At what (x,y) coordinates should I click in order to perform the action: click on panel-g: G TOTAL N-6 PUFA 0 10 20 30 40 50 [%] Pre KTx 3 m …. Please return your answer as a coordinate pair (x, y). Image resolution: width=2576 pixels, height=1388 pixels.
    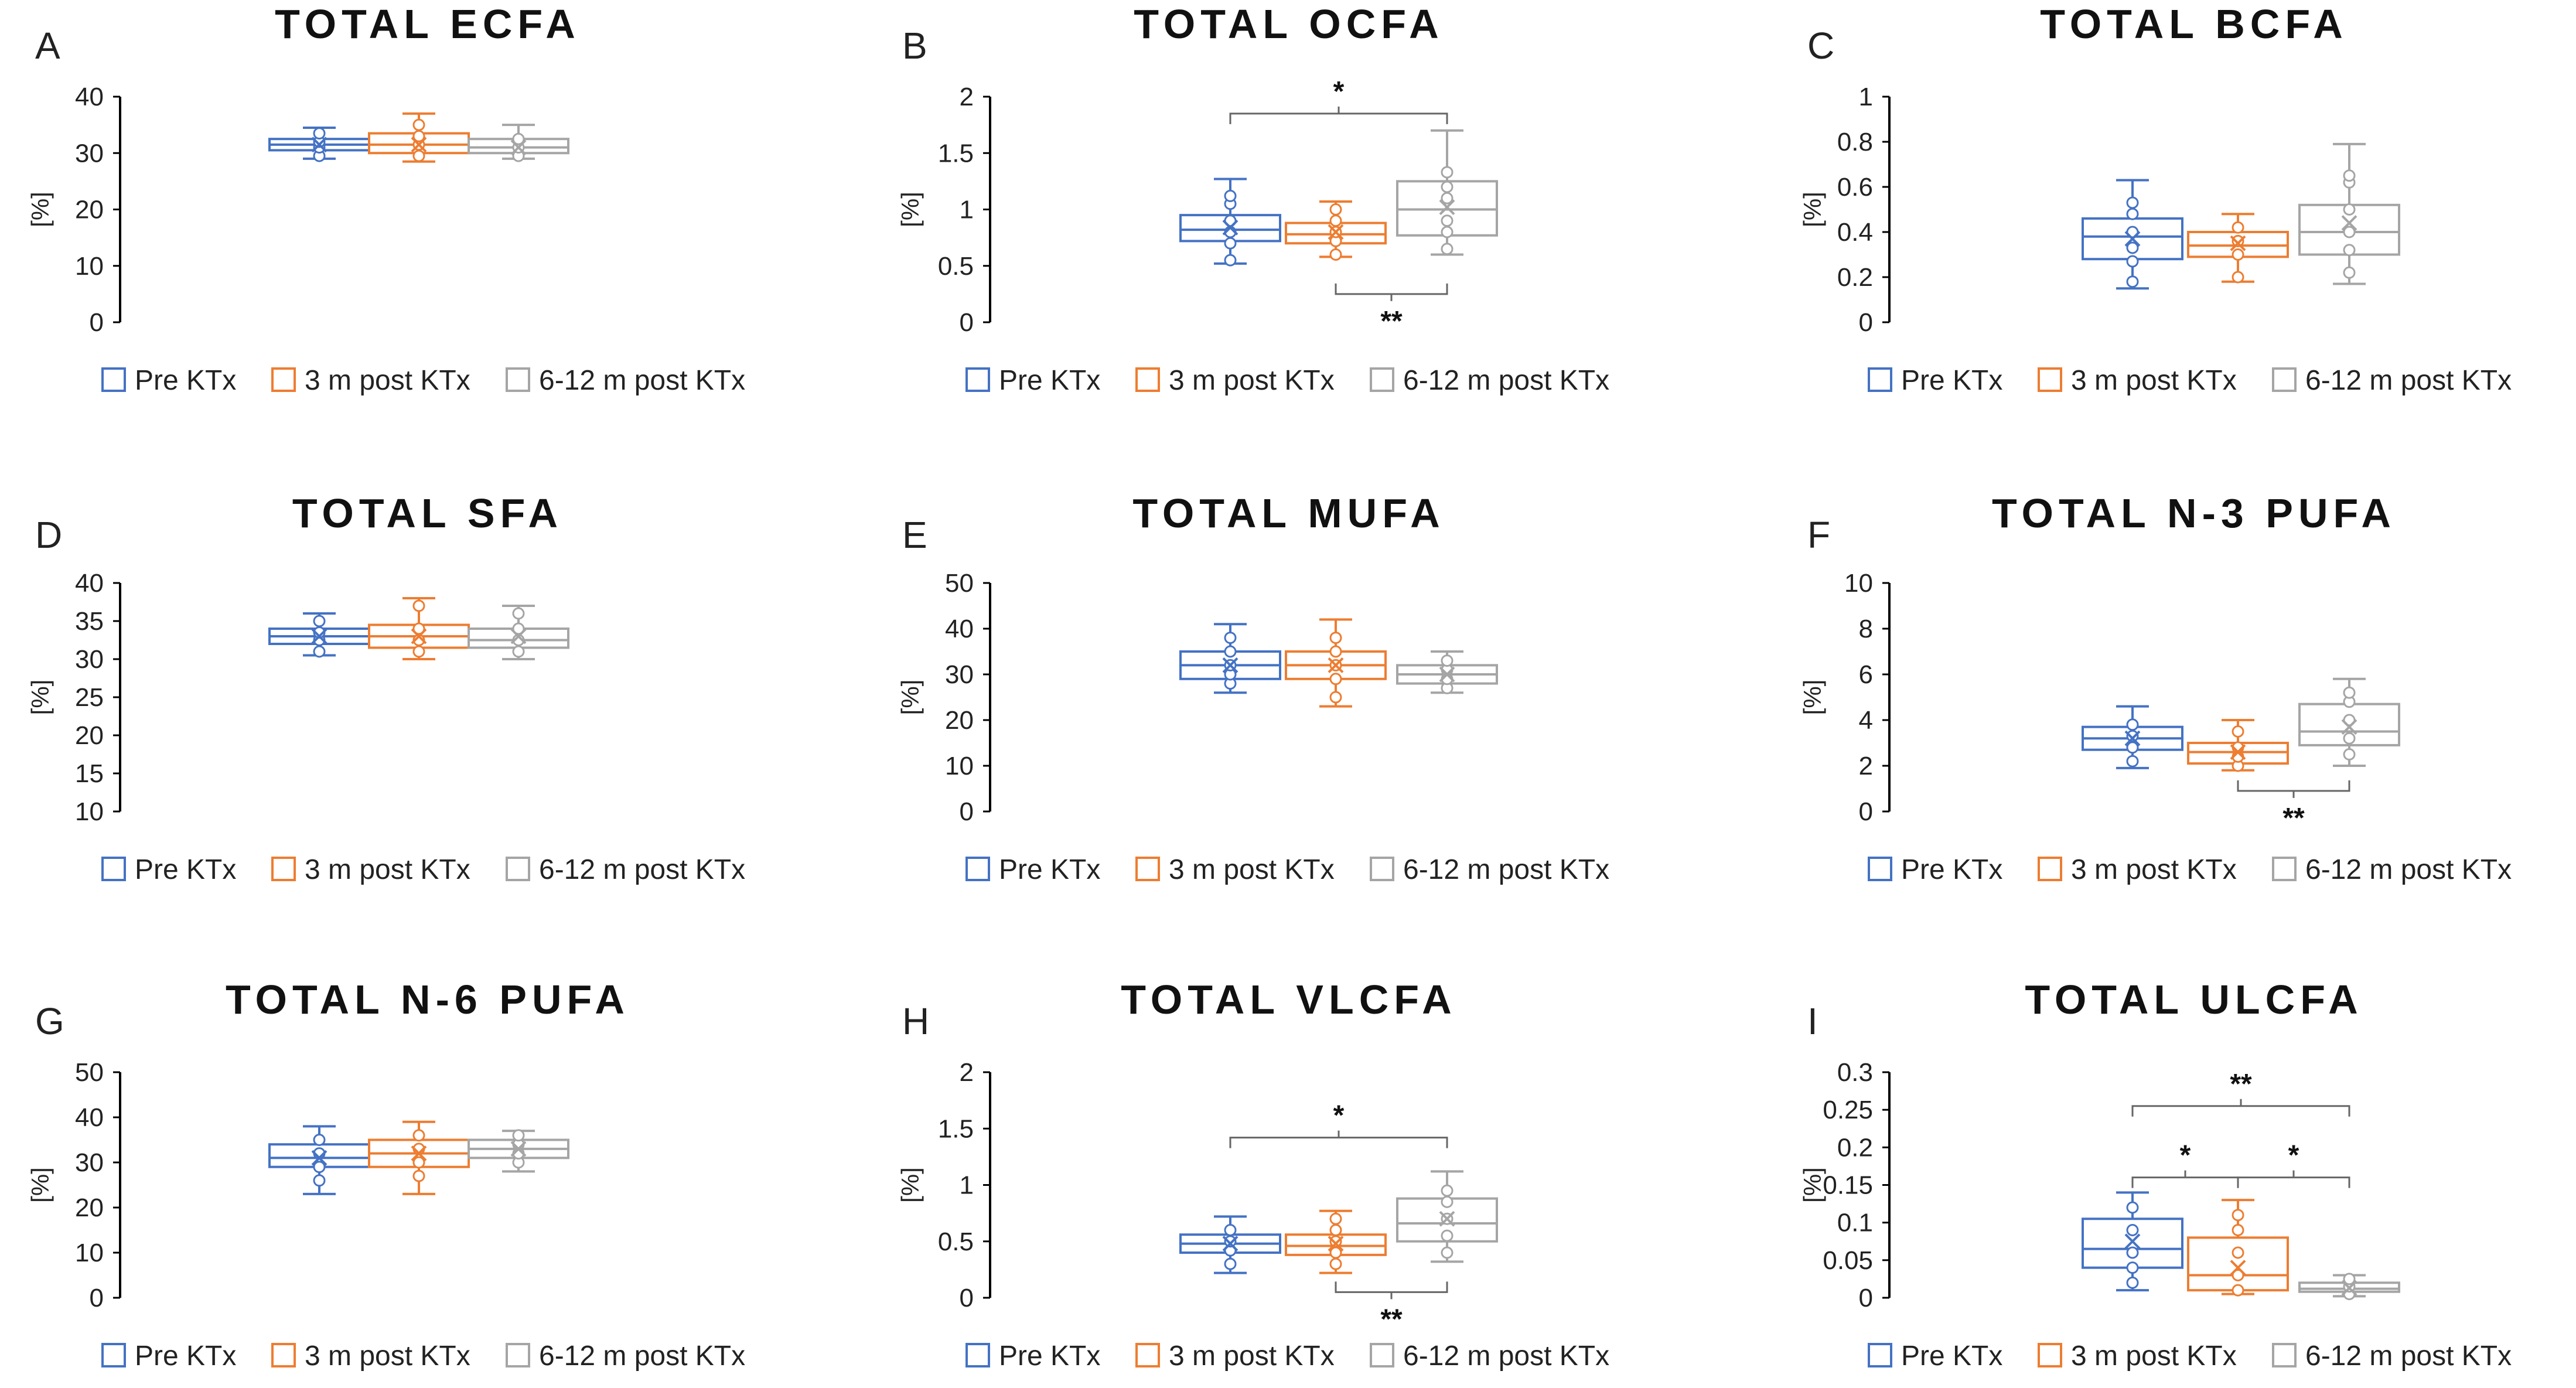
    Looking at the image, I should click on (385, 1174).